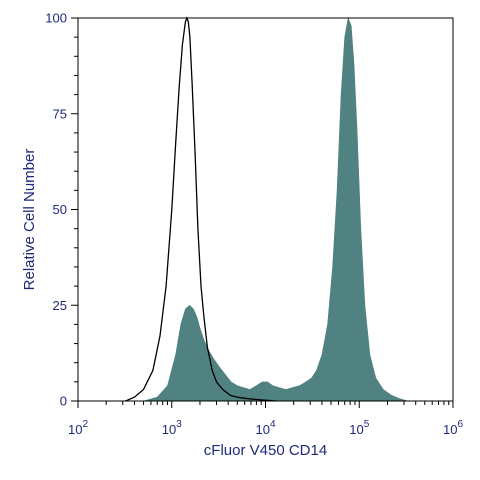 Image resolution: width=480 pixels, height=480 pixels. I want to click on y-tick-label: 50, so click(60, 209).